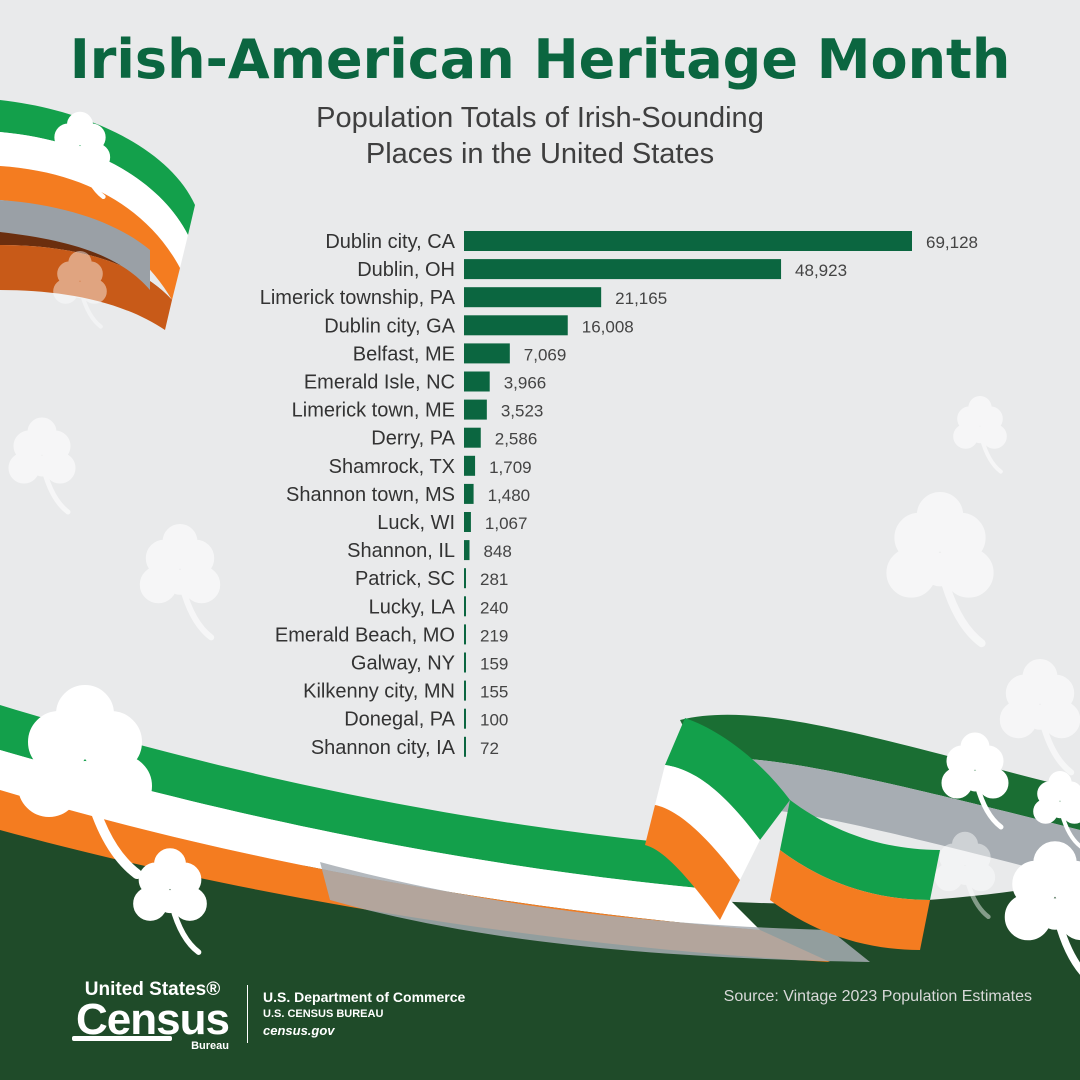 The height and width of the screenshot is (1080, 1080). I want to click on category-label: Emerald Beach, MO, so click(365, 635).